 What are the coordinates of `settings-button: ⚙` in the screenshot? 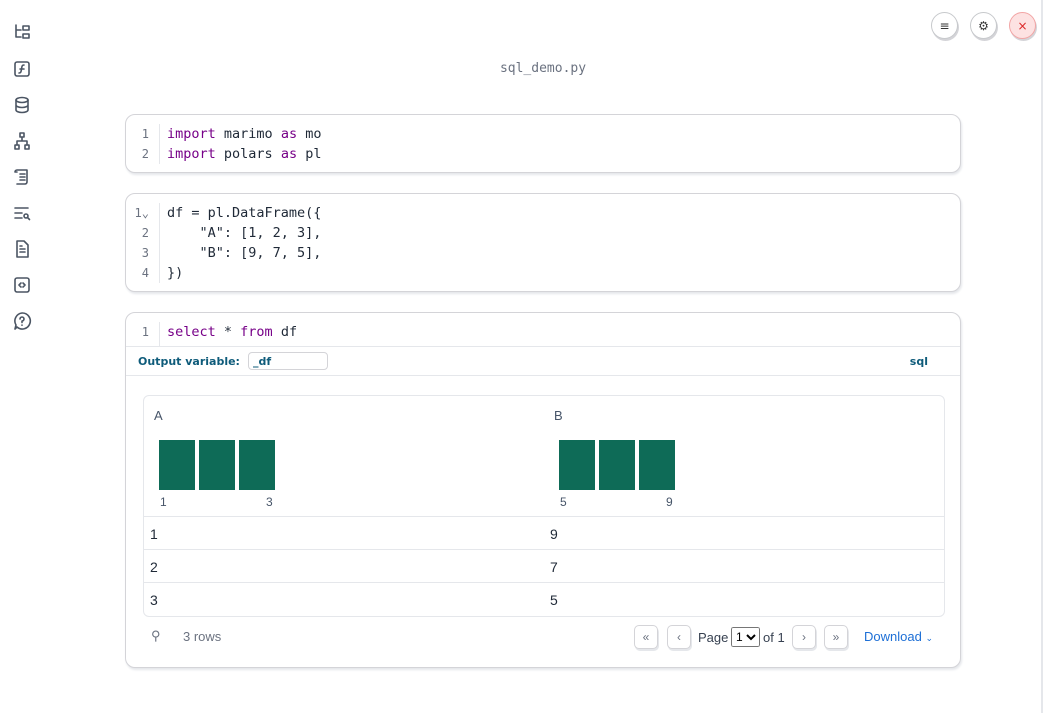 It's located at (983, 25).